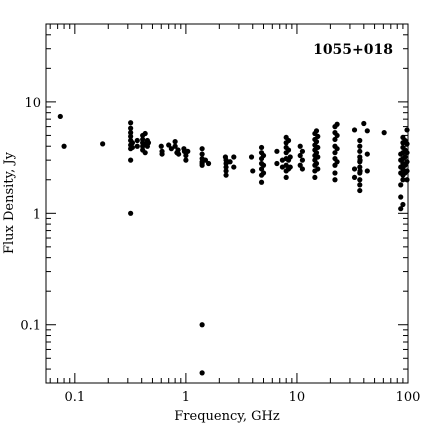  Describe the element at coordinates (186, 397) in the screenshot. I see `x-tick-label: 1` at that location.